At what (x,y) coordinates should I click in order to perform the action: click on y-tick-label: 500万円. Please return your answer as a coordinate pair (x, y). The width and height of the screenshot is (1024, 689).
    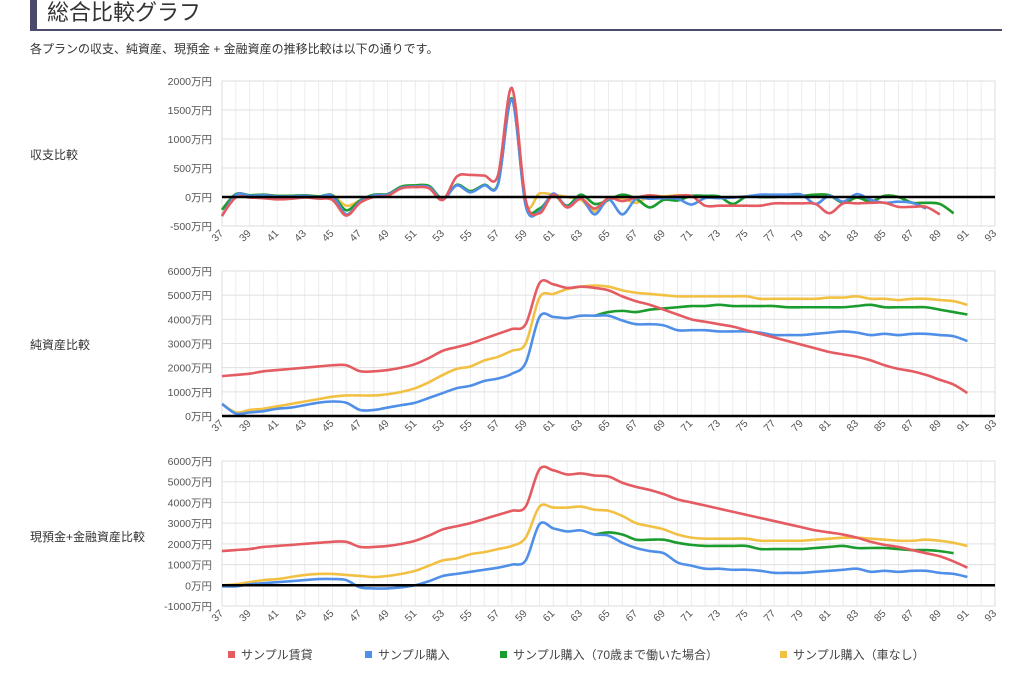
    Looking at the image, I should click on (192, 169).